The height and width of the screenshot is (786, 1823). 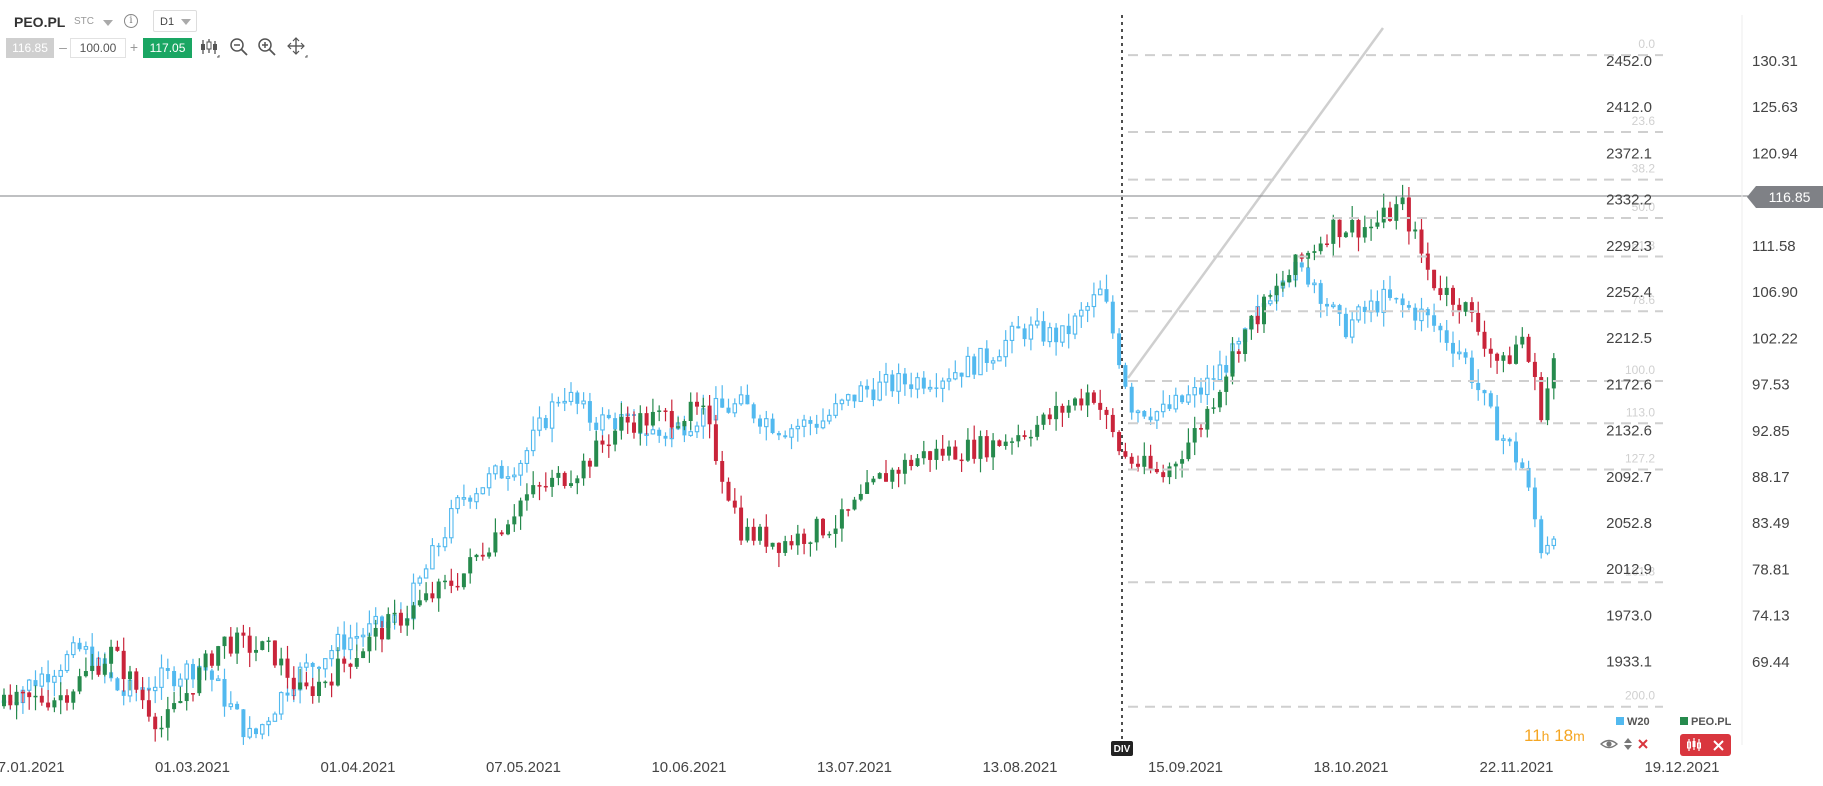 What do you see at coordinates (297, 47) in the screenshot?
I see `crosshair-icon` at bounding box center [297, 47].